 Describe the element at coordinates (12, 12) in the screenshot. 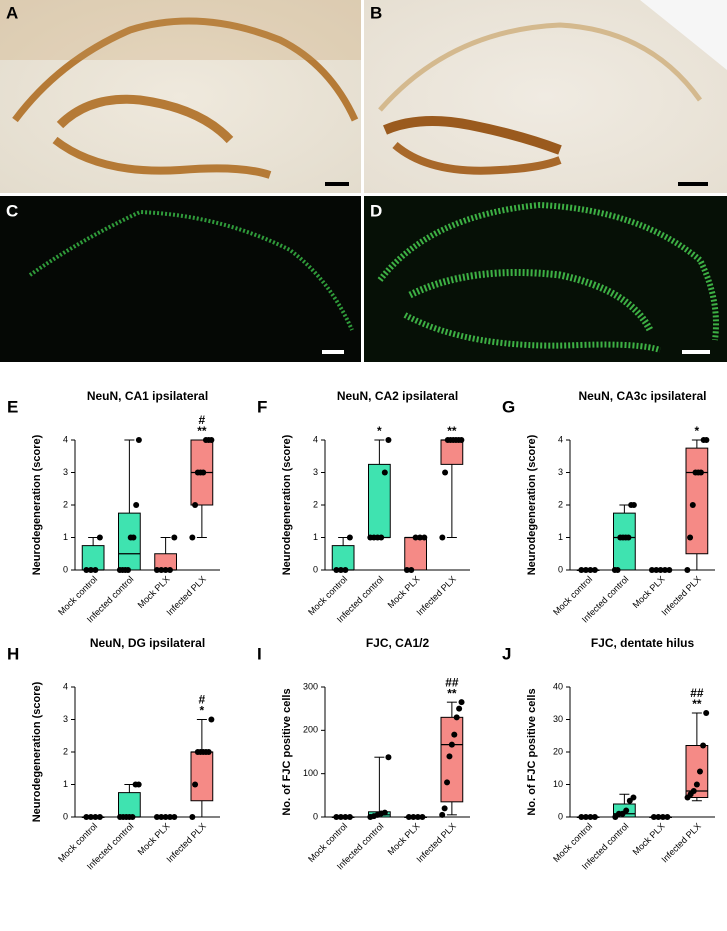

I see `panel-label: A` at that location.